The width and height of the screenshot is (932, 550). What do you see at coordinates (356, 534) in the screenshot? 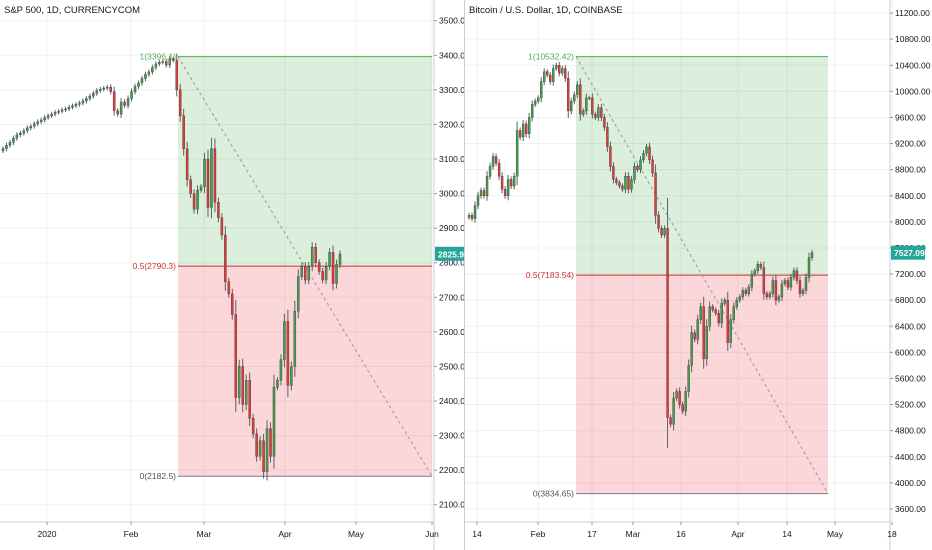
I see `sp500-time-tick-label: May` at bounding box center [356, 534].